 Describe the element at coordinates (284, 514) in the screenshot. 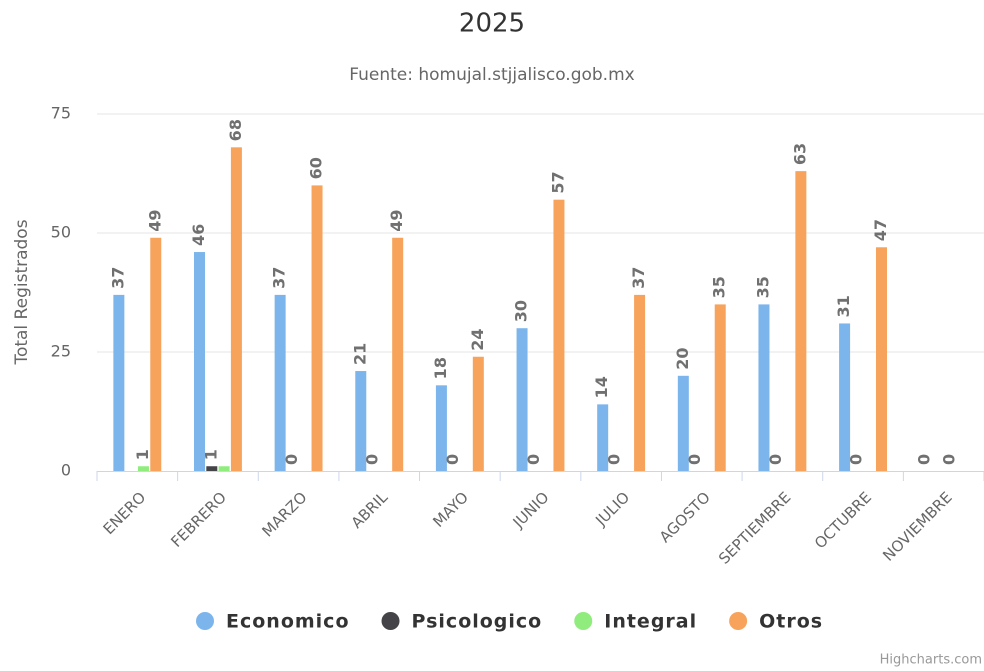

I see `x-tick-label: MARZO` at that location.